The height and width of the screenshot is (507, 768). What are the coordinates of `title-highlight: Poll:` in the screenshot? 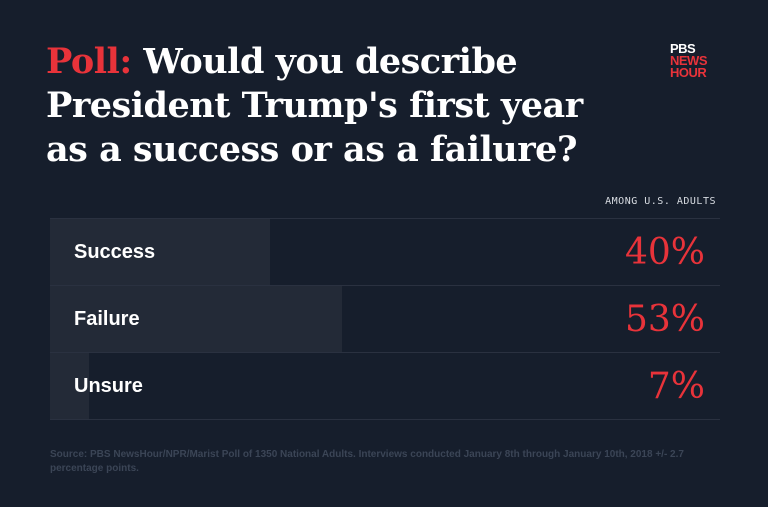 It's located at (89, 61).